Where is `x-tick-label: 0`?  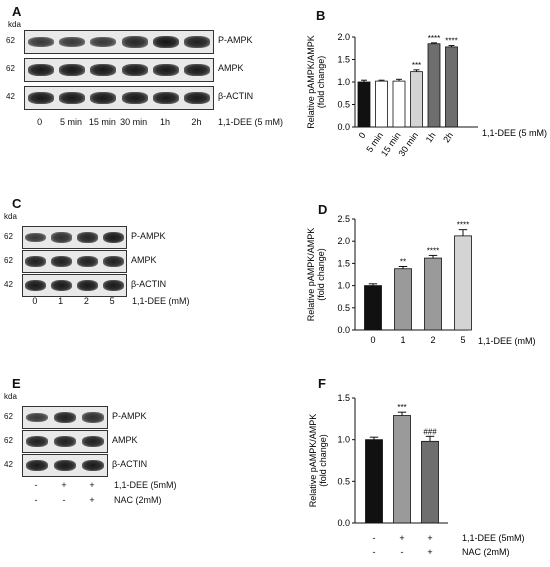
x-tick-label: 0 is located at coordinates (372, 340).